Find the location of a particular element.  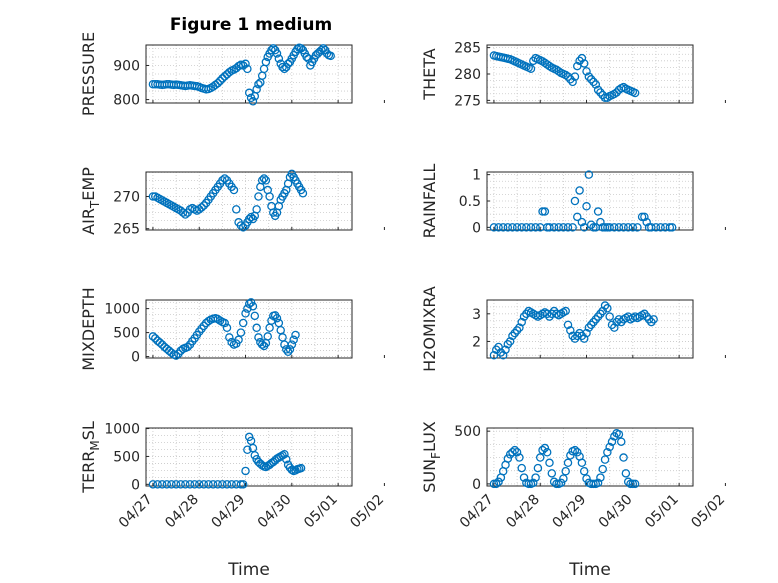

x-tick-label: 05/02 is located at coordinates (367, 512).